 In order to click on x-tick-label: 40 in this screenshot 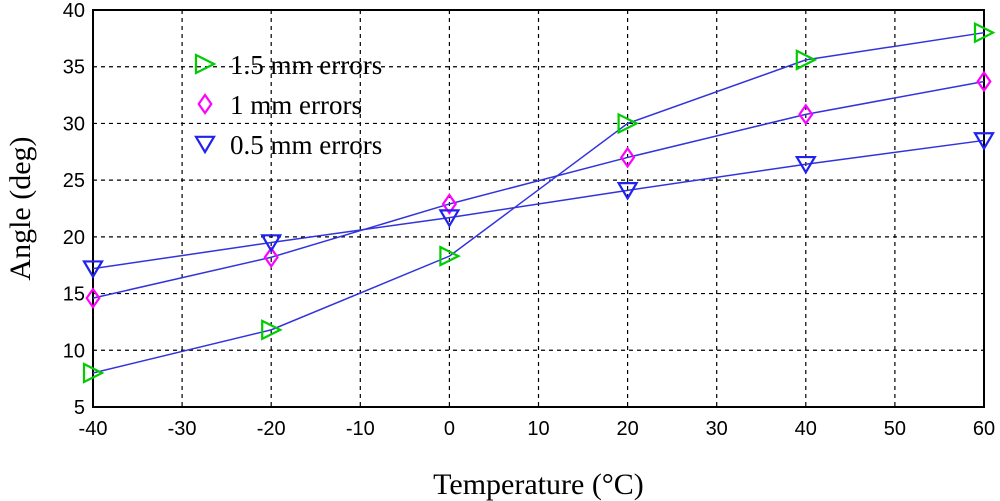, I will do `click(806, 429)`.